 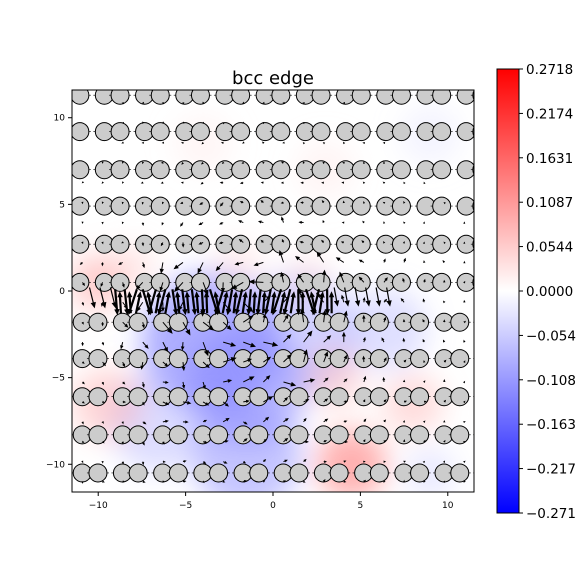 I want to click on colorbar-tick-label: −0.2174, so click(x=551, y=470).